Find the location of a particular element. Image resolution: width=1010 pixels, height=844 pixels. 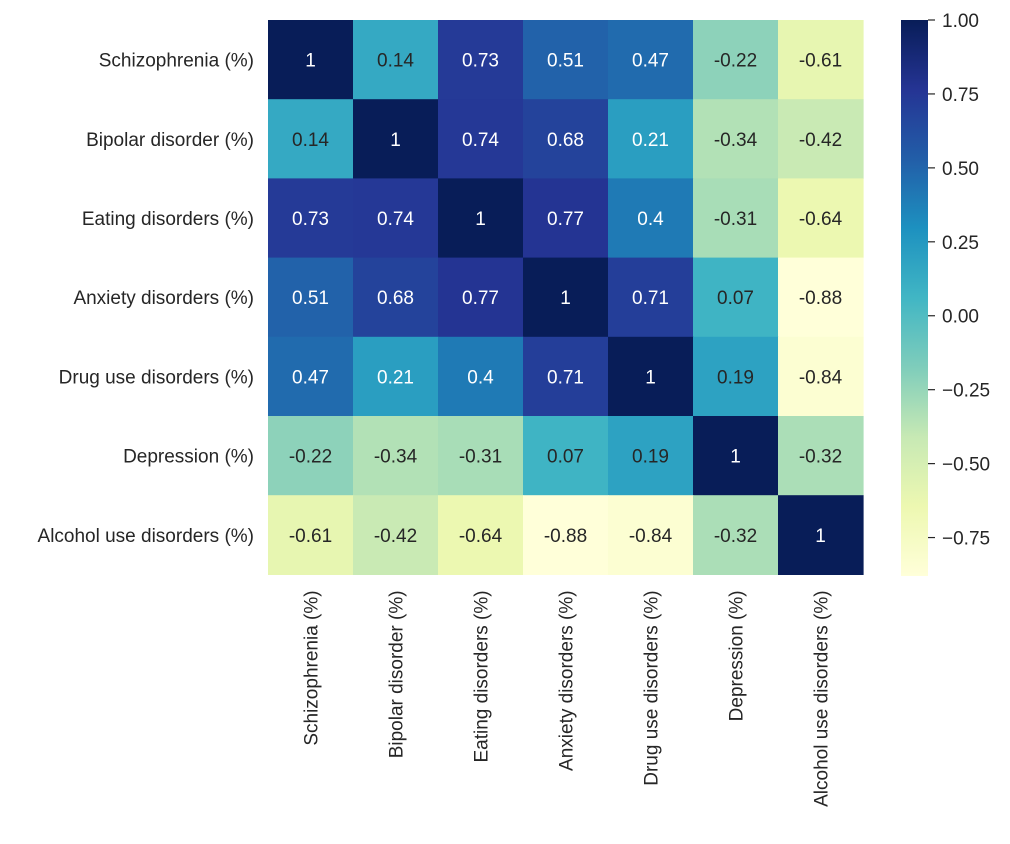

x-tick-label: Depression (%) is located at coordinates (737, 655).